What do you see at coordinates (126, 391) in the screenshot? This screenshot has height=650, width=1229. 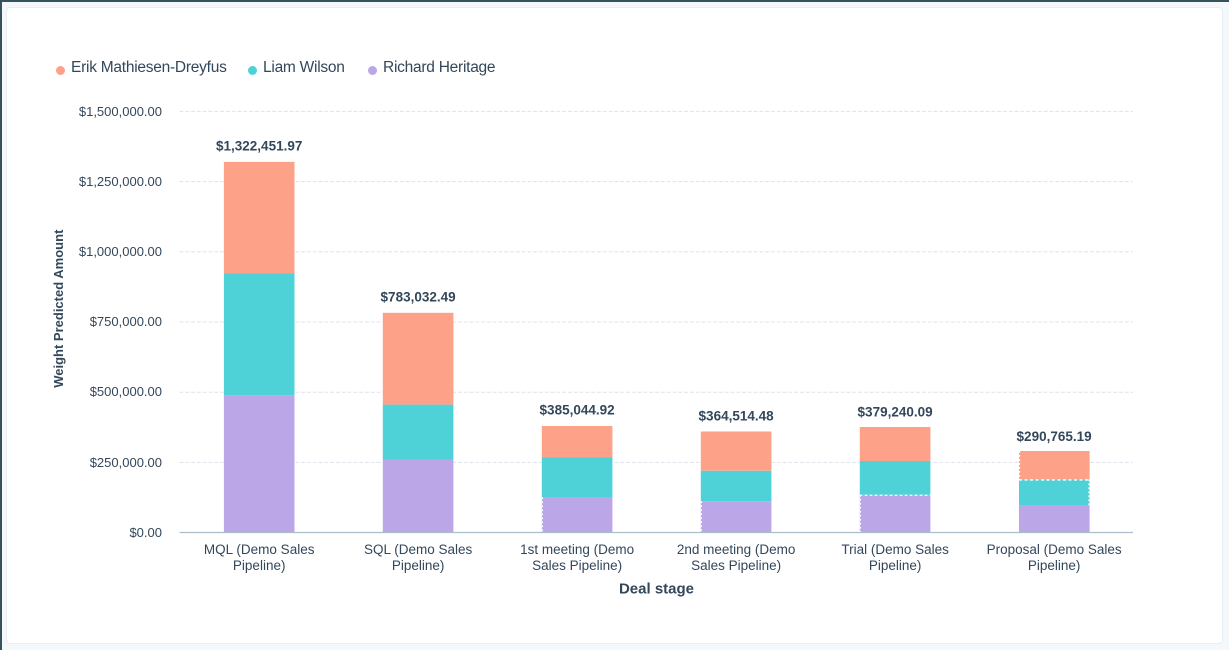 I see `svg-text: $500,000.00` at bounding box center [126, 391].